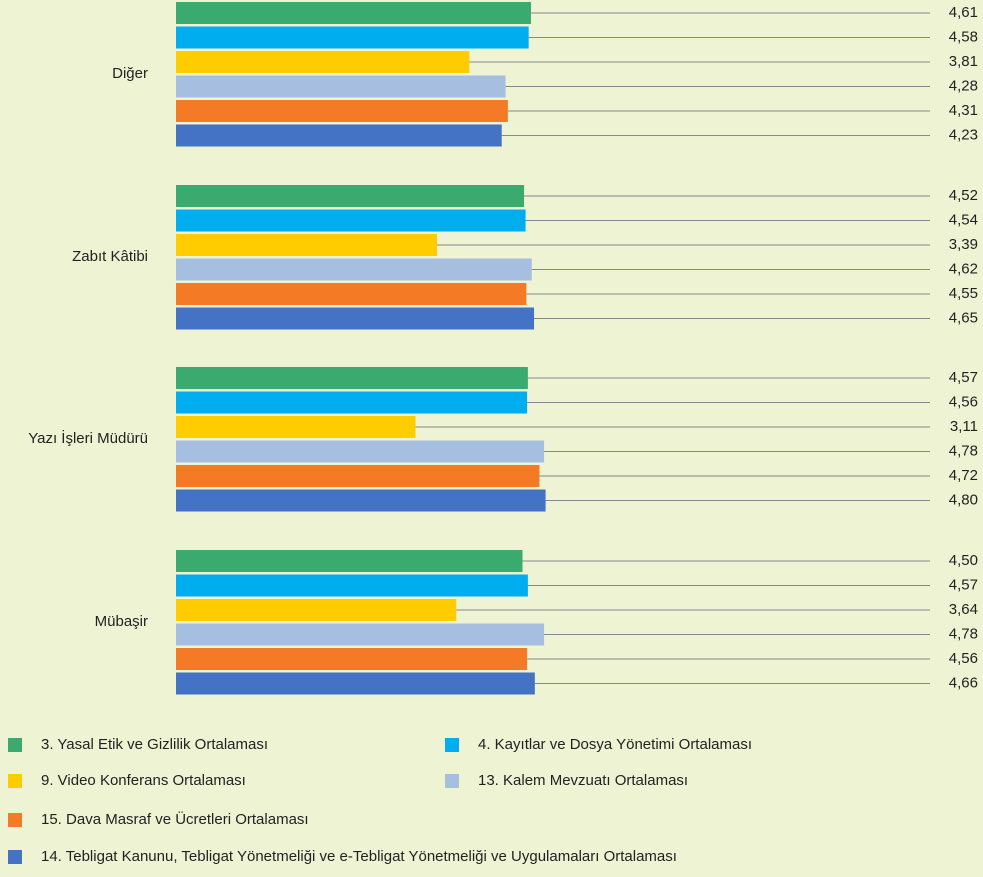 Image resolution: width=983 pixels, height=877 pixels. Describe the element at coordinates (963, 475) in the screenshot. I see `value-label: 4,72` at that location.